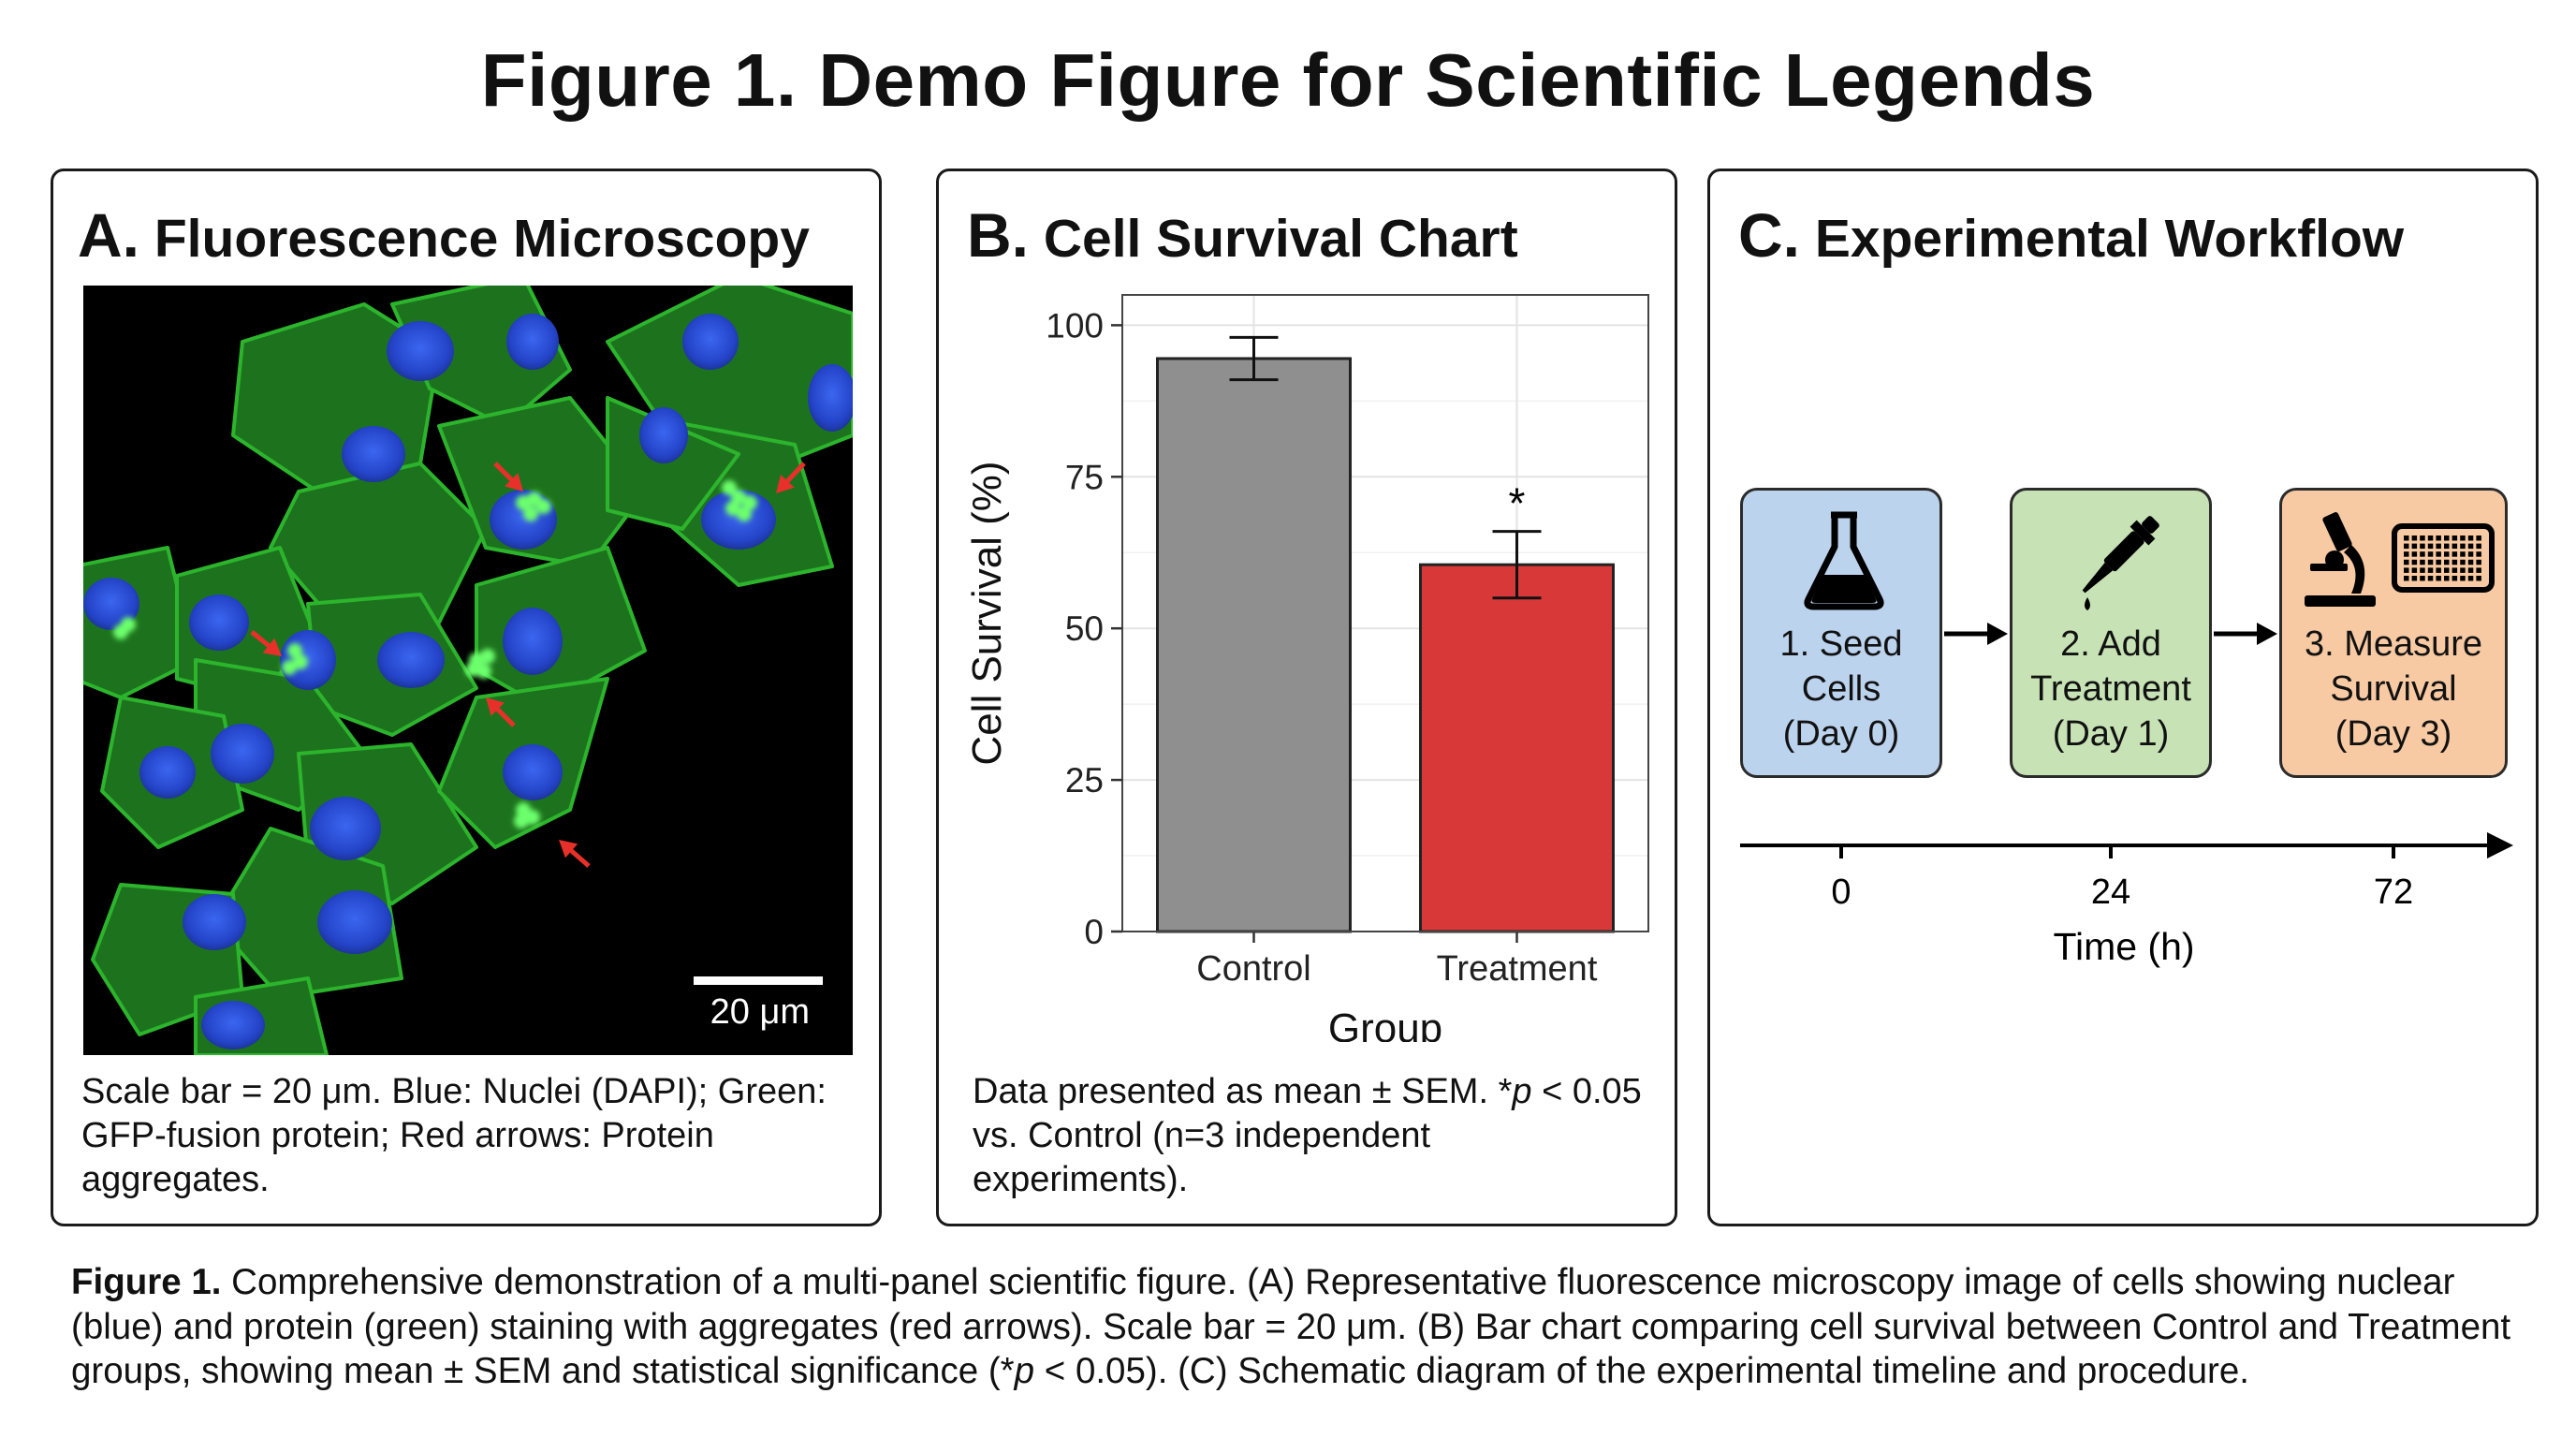  I want to click on step-3-line3: (Day 3), so click(2393, 734).